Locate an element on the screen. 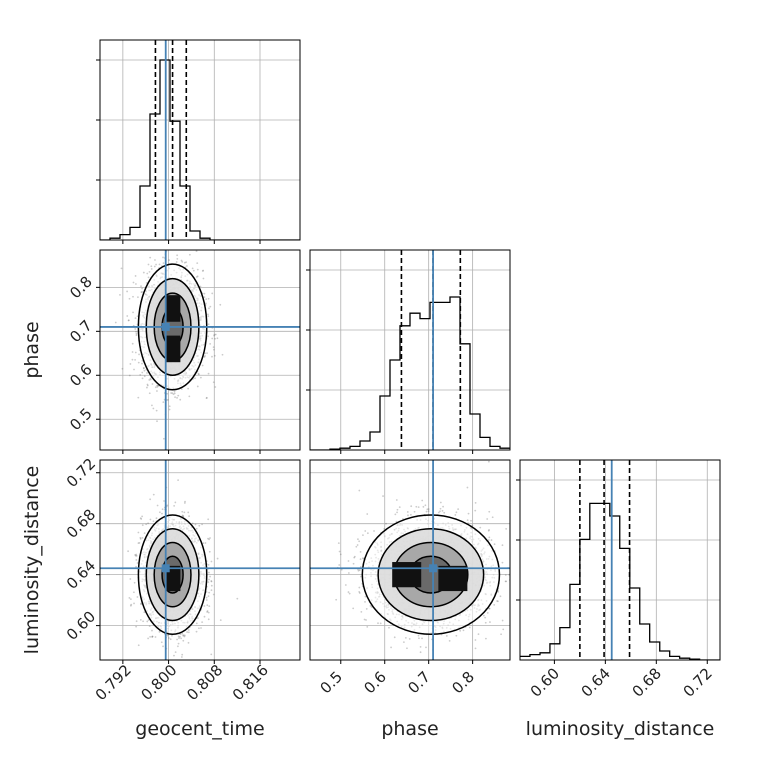 The image size is (760, 760). xlabel-phase: phase is located at coordinates (409, 729).